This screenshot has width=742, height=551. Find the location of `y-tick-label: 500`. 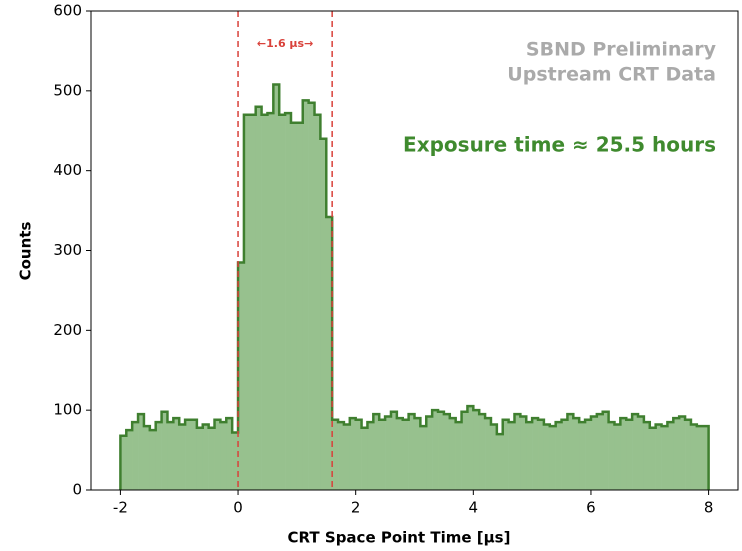

y-tick-label: 500 is located at coordinates (67, 90).